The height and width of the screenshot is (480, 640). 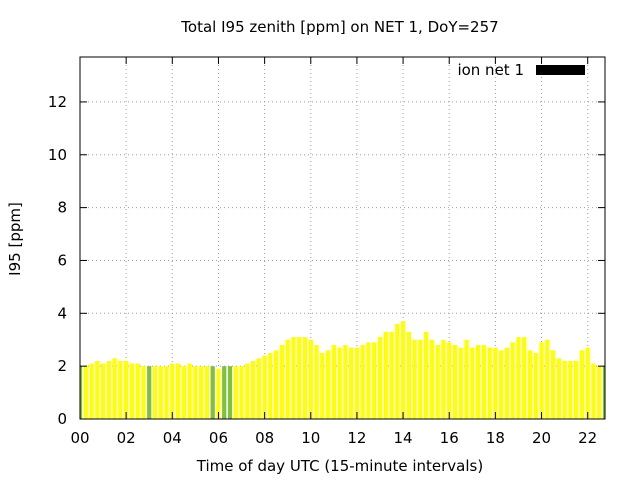 What do you see at coordinates (356, 438) in the screenshot?
I see `x-tick-label: 12` at bounding box center [356, 438].